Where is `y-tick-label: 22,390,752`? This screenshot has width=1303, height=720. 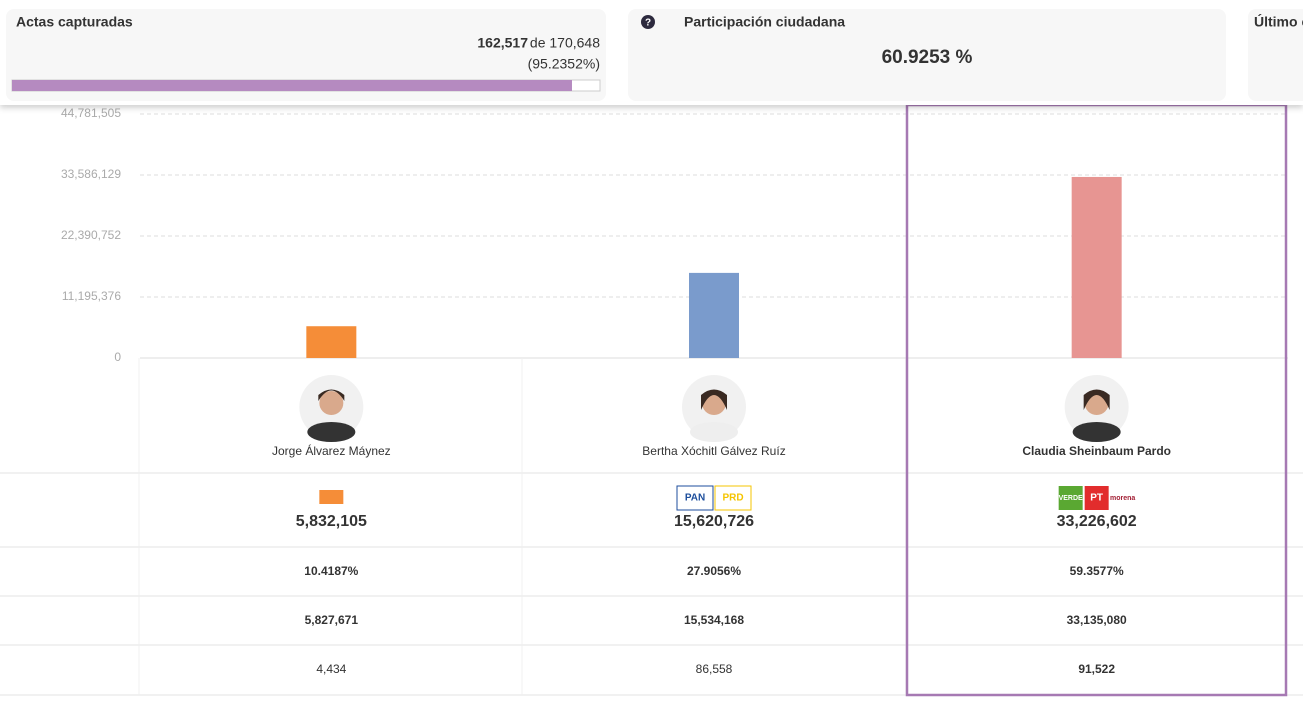 y-tick-label: 22,390,752 is located at coordinates (91, 235).